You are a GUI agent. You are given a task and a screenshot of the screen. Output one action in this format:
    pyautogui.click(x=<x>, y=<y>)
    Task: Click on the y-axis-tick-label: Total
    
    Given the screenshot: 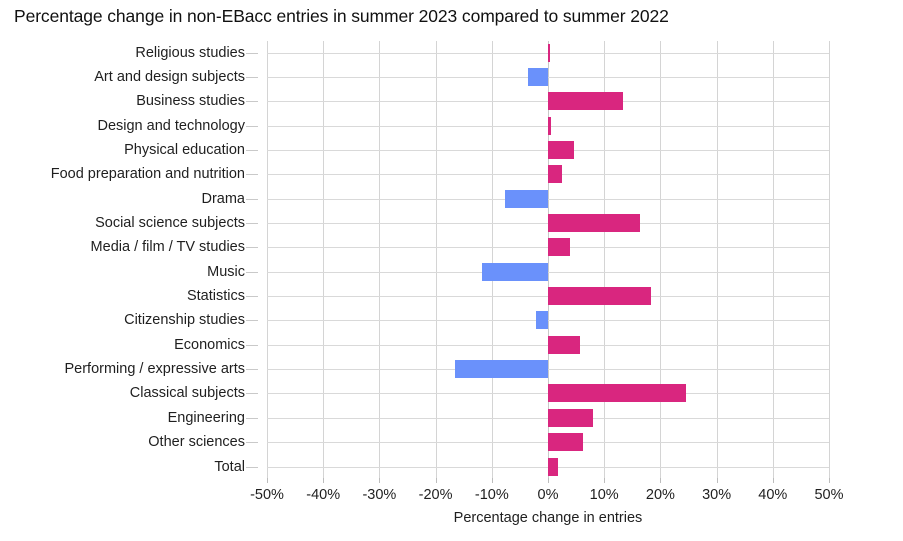 What is the action you would take?
    pyautogui.click(x=229, y=466)
    